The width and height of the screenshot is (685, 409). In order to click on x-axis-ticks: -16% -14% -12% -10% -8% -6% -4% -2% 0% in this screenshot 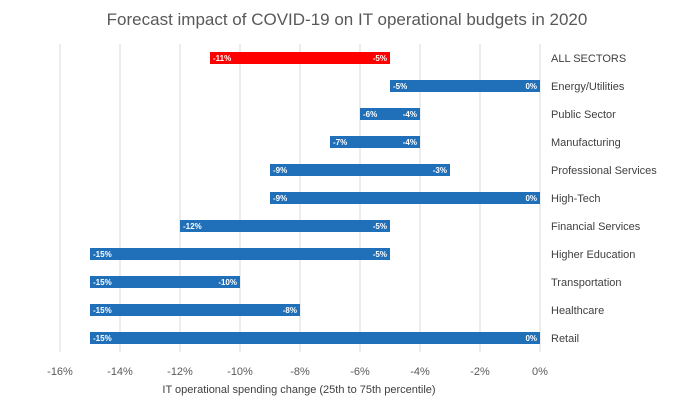, I will do `click(297, 372)`.